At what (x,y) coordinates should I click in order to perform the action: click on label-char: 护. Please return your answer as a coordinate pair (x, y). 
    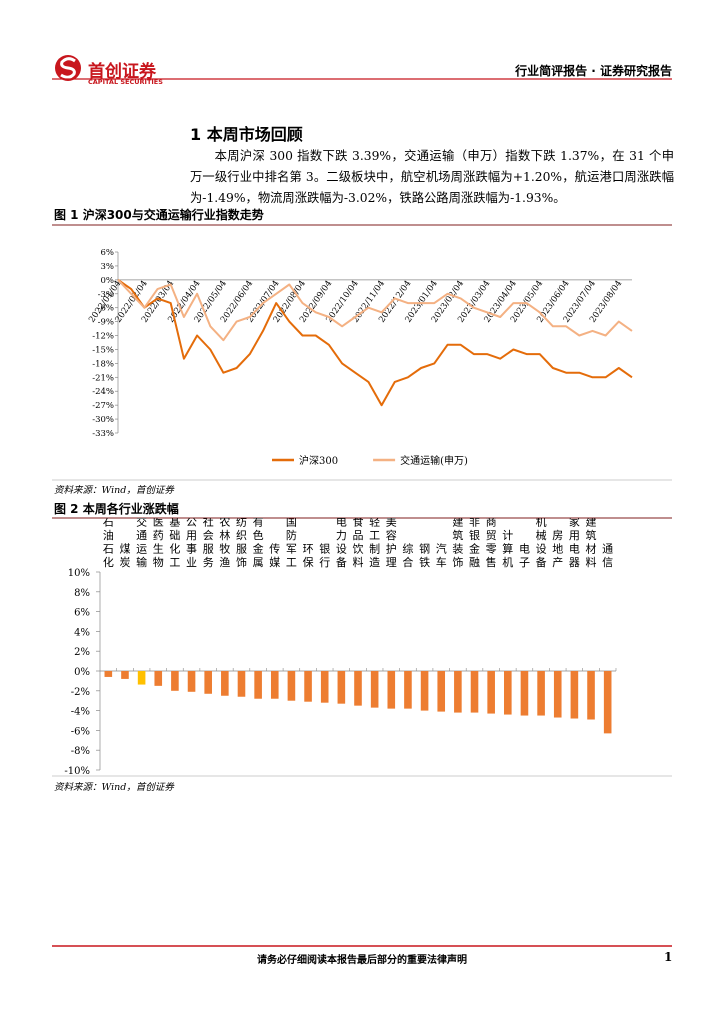
    Looking at the image, I should click on (391, 549).